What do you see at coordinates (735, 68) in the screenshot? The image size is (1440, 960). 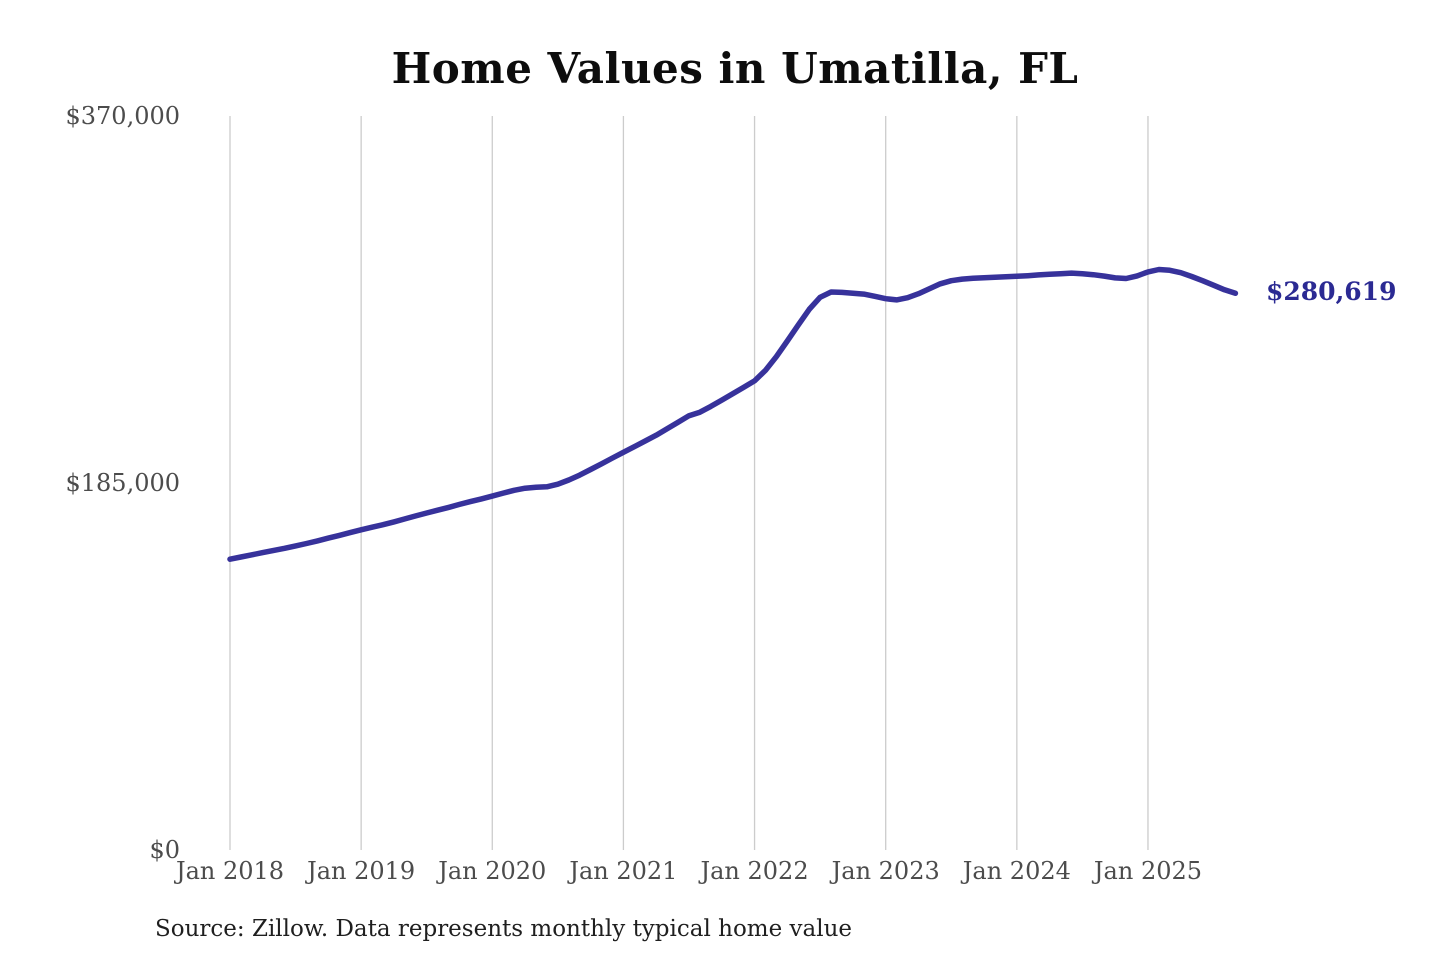 I see `chart-title: Home Values in Umatilla, FL` at bounding box center [735, 68].